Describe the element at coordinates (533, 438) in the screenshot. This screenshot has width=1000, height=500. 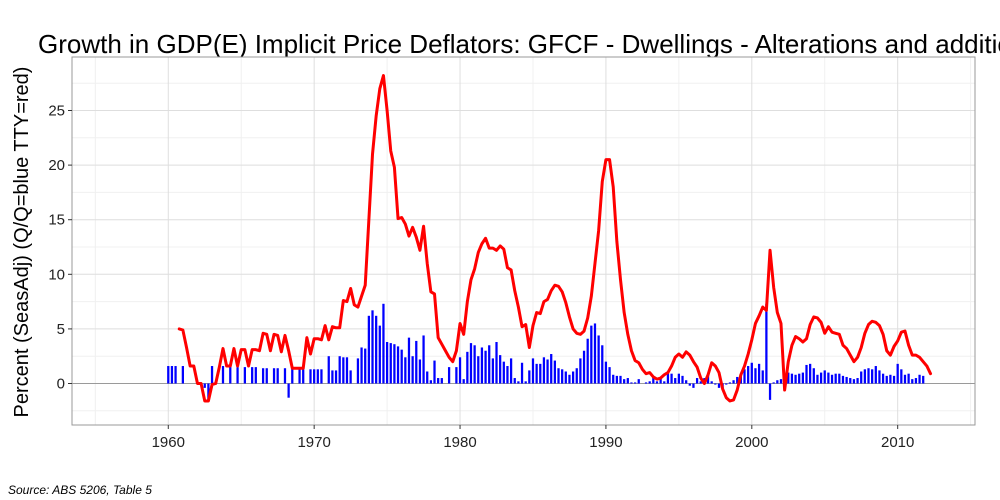
I see `x-axis-ticks: 1960 1970 1980 1990 2000 2010` at that location.